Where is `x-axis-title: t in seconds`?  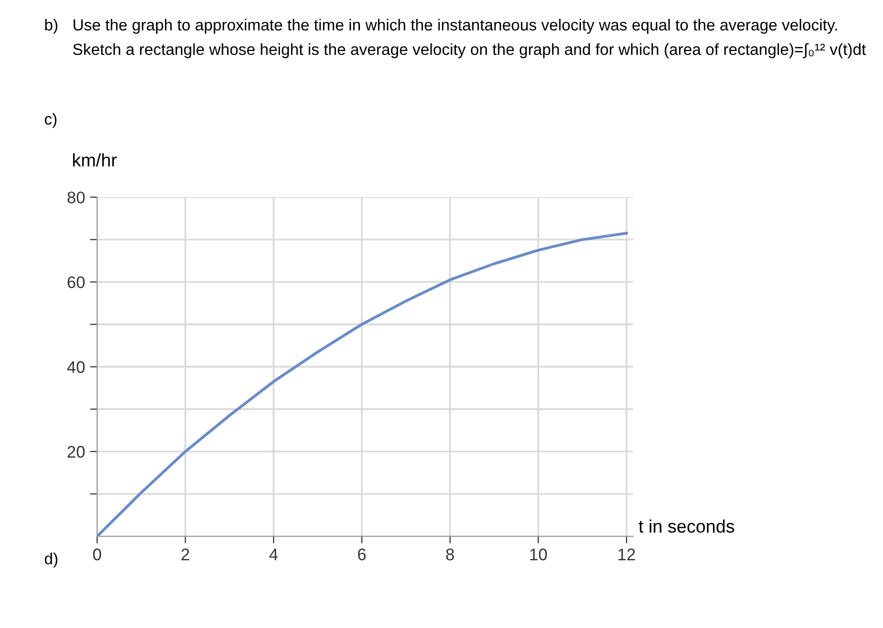 x-axis-title: t in seconds is located at coordinates (686, 526).